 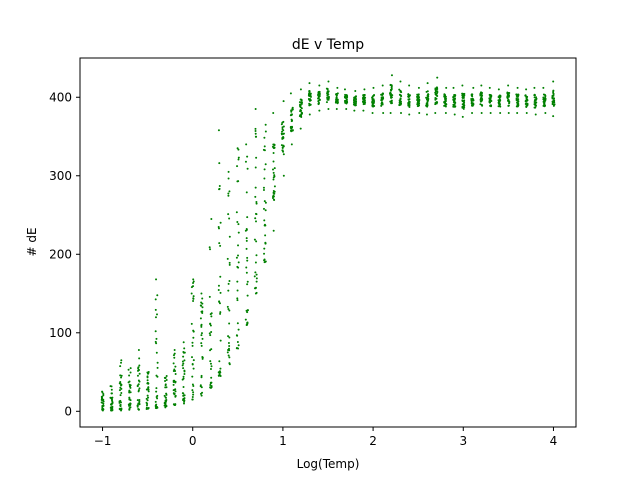 What do you see at coordinates (60, 333) in the screenshot?
I see `y-tick-label: 100` at bounding box center [60, 333].